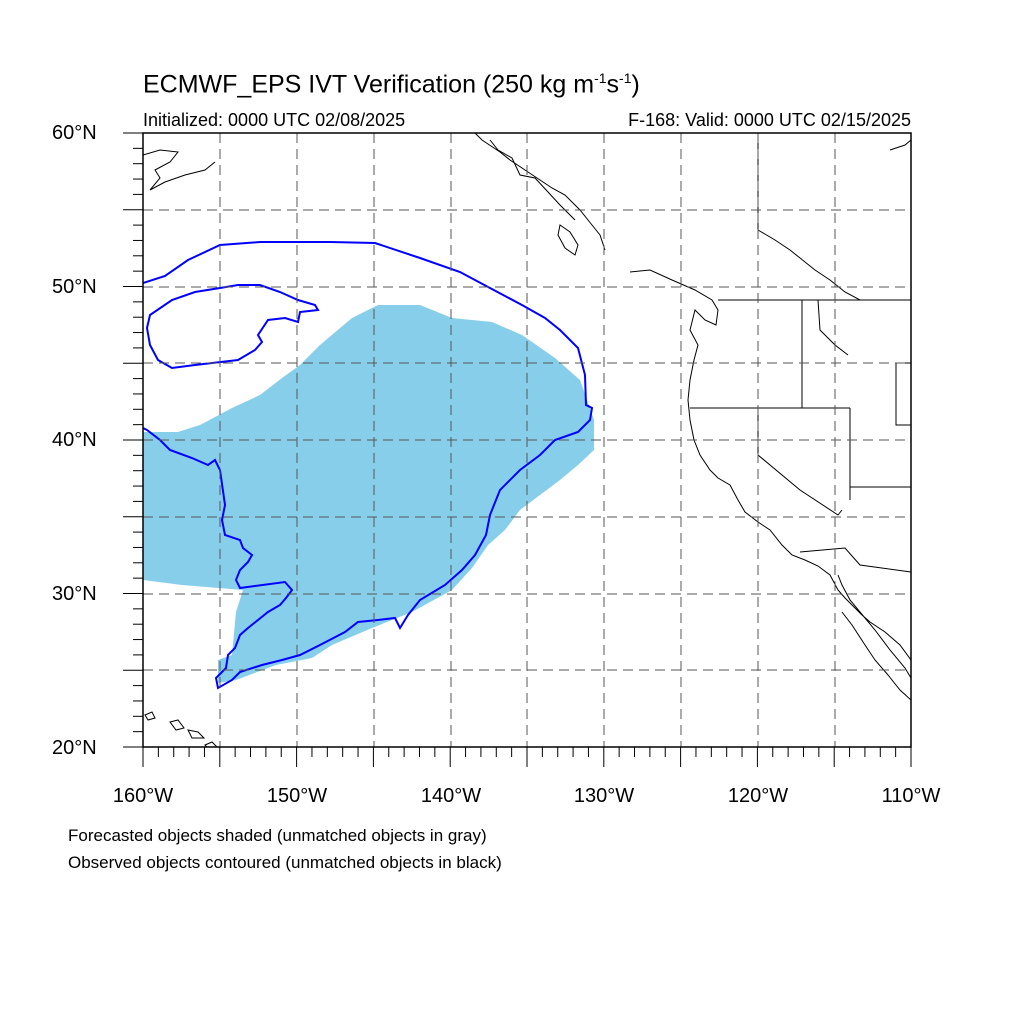 The width and height of the screenshot is (1024, 1024). What do you see at coordinates (74, 594) in the screenshot?
I see `lat-label-30: 30°N` at bounding box center [74, 594].